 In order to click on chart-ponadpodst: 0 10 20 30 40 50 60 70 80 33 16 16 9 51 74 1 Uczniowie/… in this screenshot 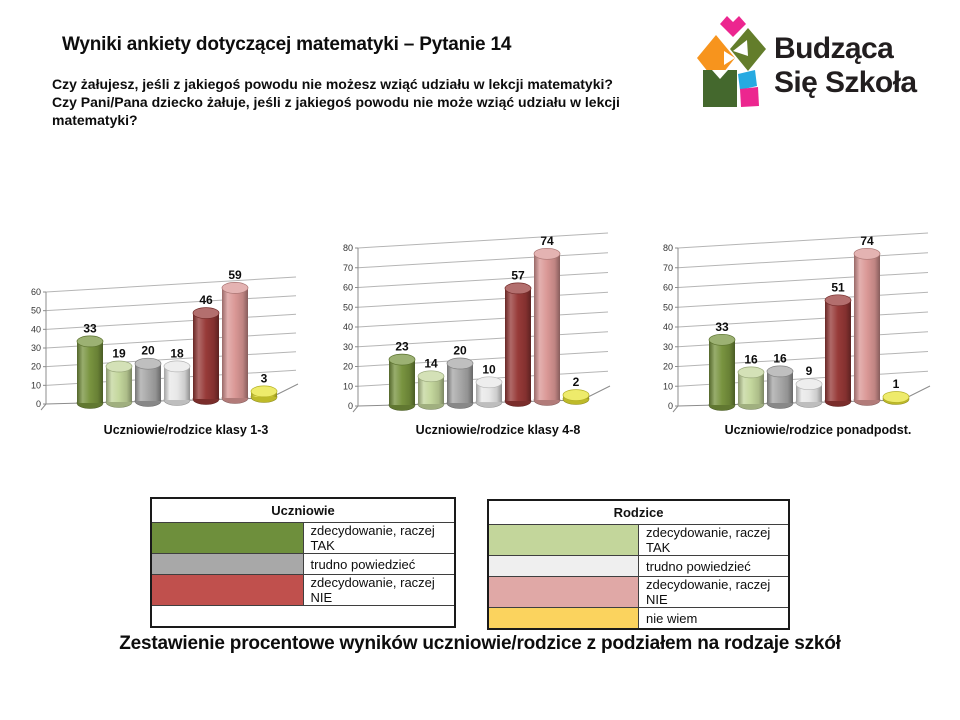, I will do `click(800, 329)`.